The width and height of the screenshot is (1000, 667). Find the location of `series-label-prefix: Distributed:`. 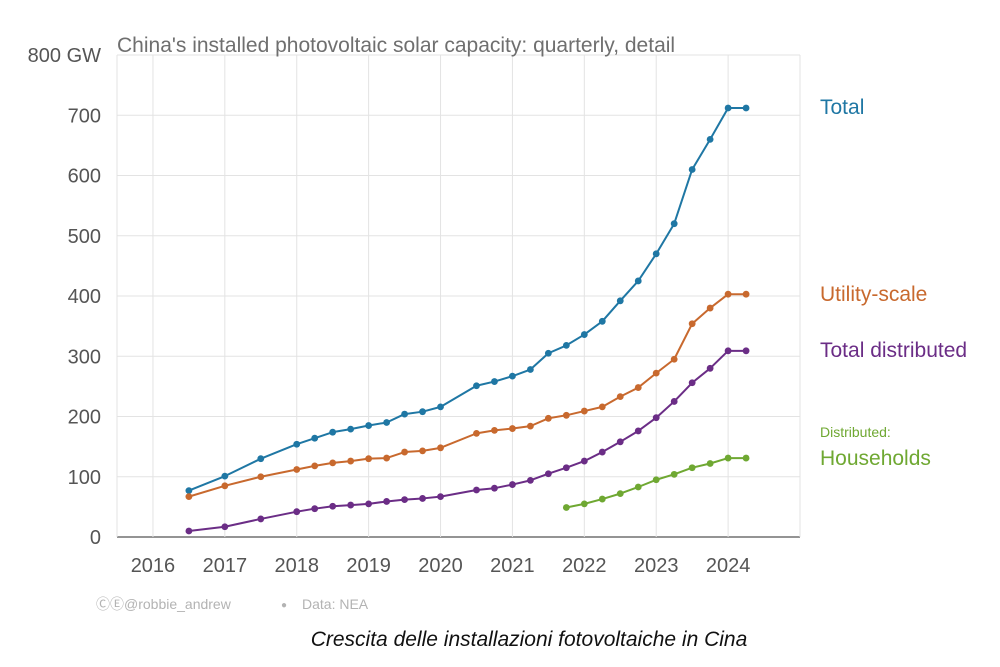

series-label-prefix: Distributed: is located at coordinates (855, 432).